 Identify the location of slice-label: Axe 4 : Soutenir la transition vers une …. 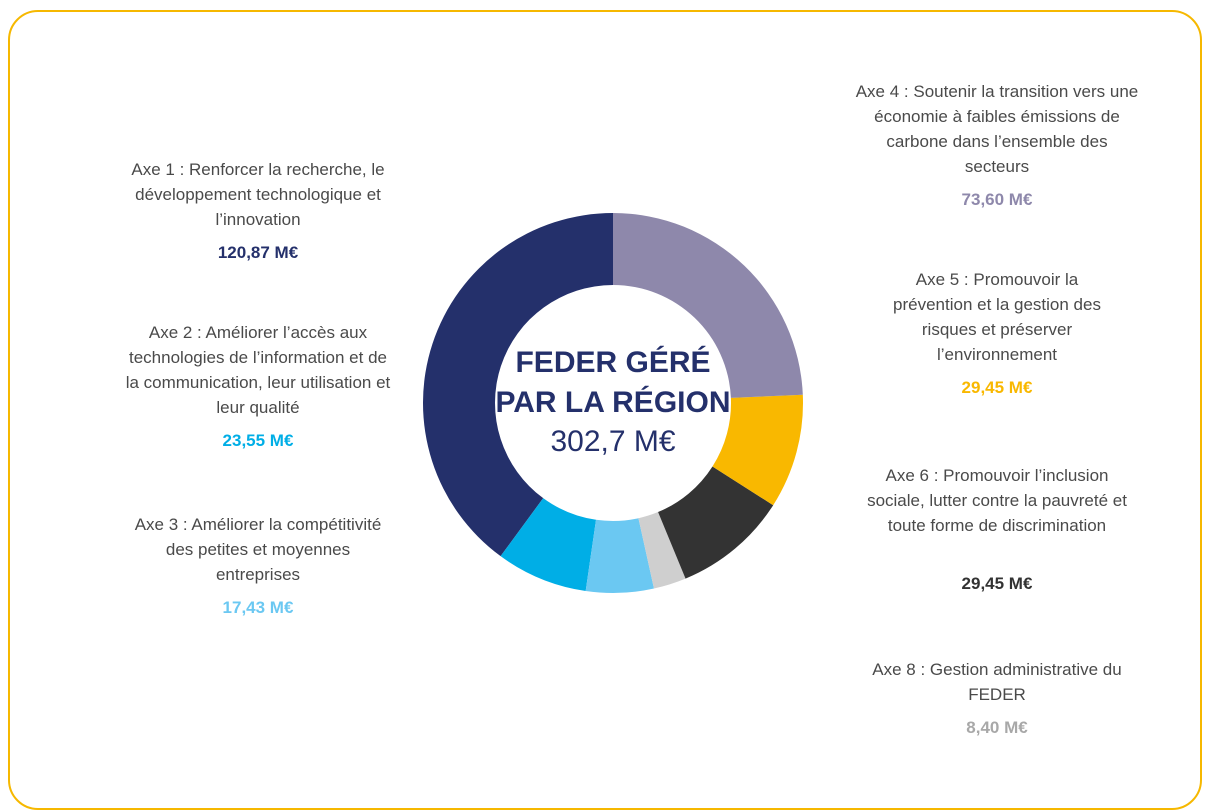
(997, 129).